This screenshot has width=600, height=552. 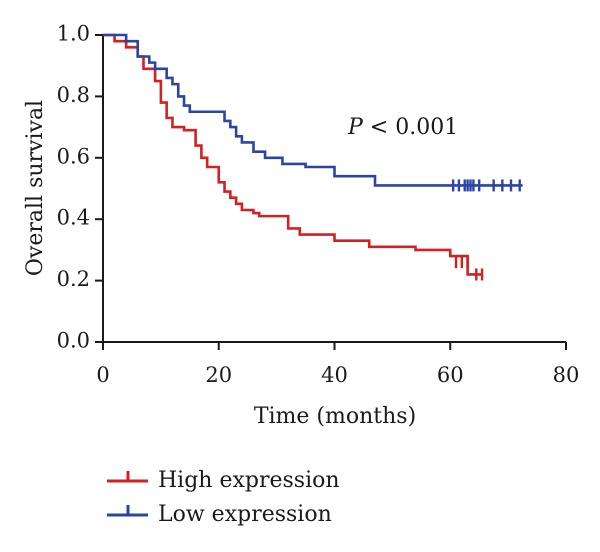 I want to click on x-tick-label: 20, so click(x=218, y=375).